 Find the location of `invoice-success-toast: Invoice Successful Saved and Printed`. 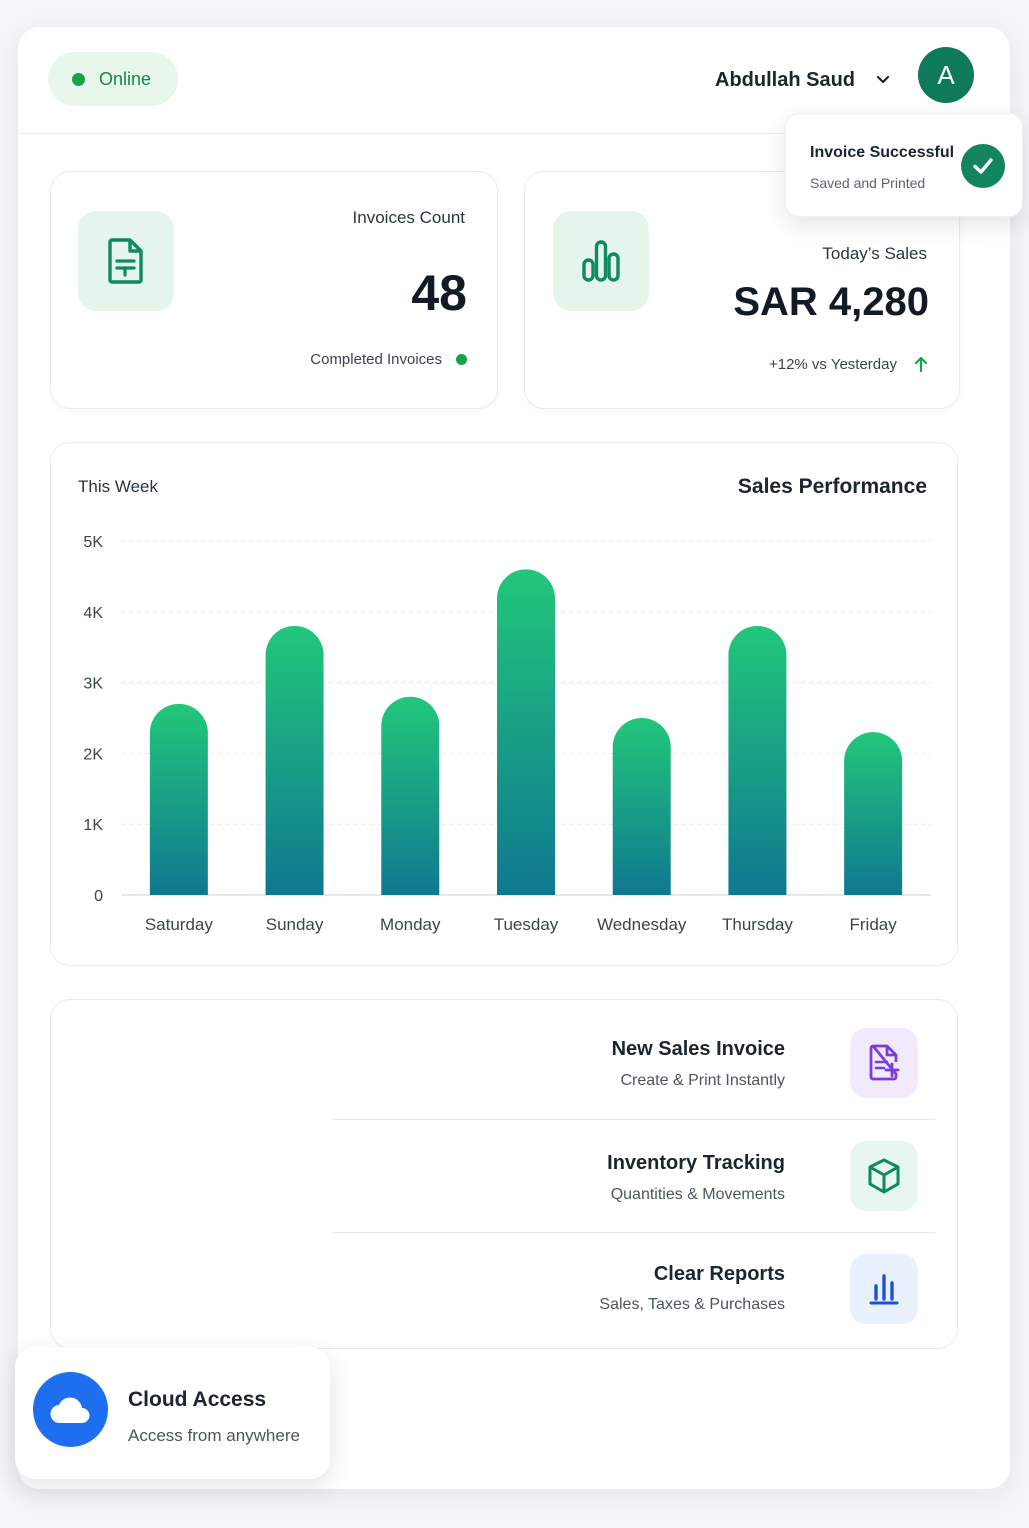

invoice-success-toast: Invoice Successful Saved and Printed is located at coordinates (904, 165).